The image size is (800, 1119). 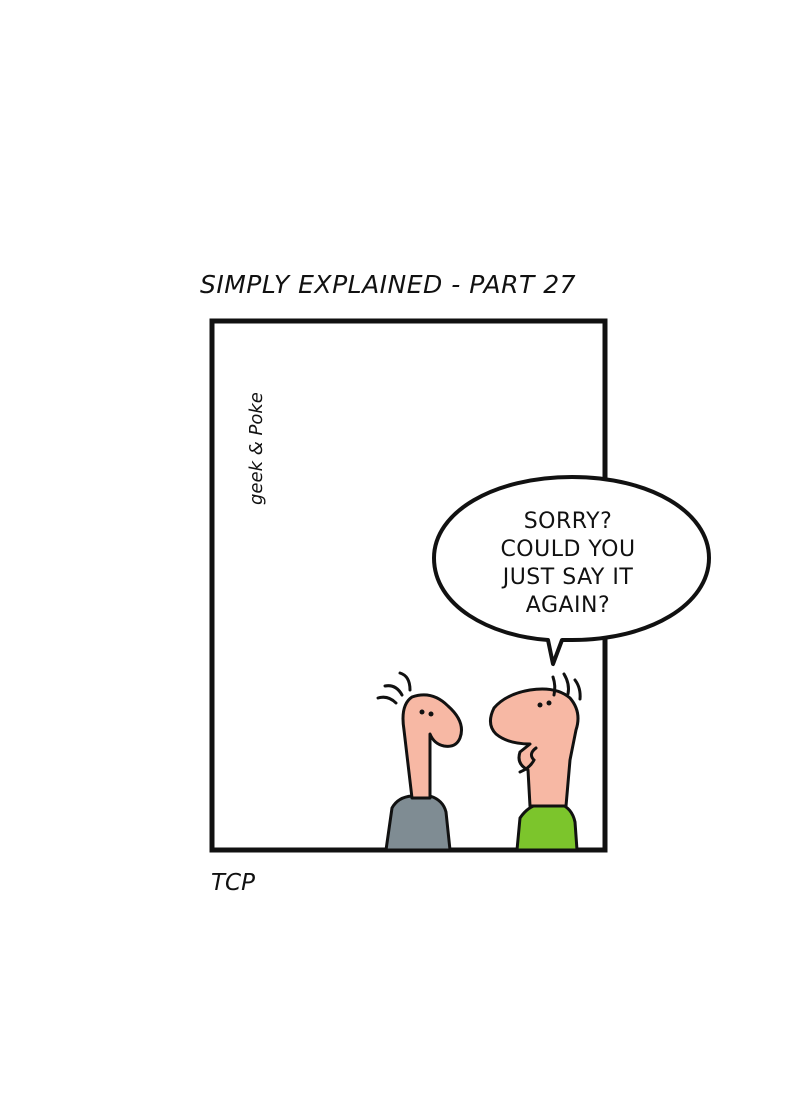 I want to click on comic-credit: TCP, so click(x=233, y=883).